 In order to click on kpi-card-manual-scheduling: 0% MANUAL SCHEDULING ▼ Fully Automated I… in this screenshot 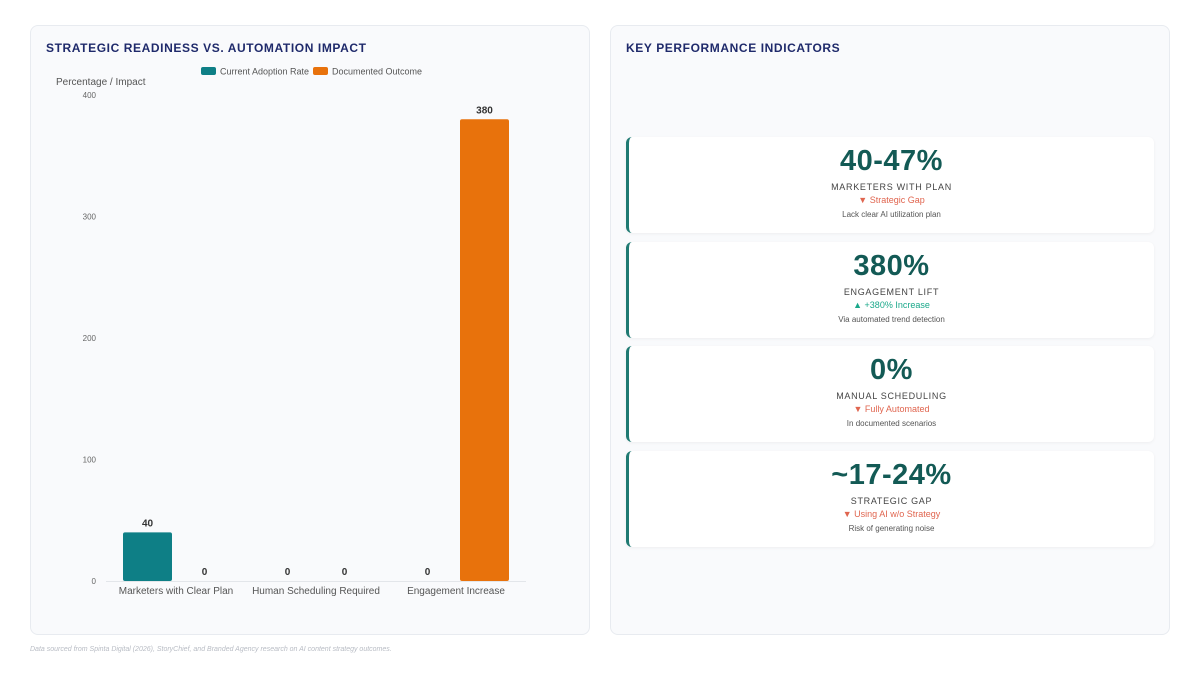, I will do `click(890, 394)`.